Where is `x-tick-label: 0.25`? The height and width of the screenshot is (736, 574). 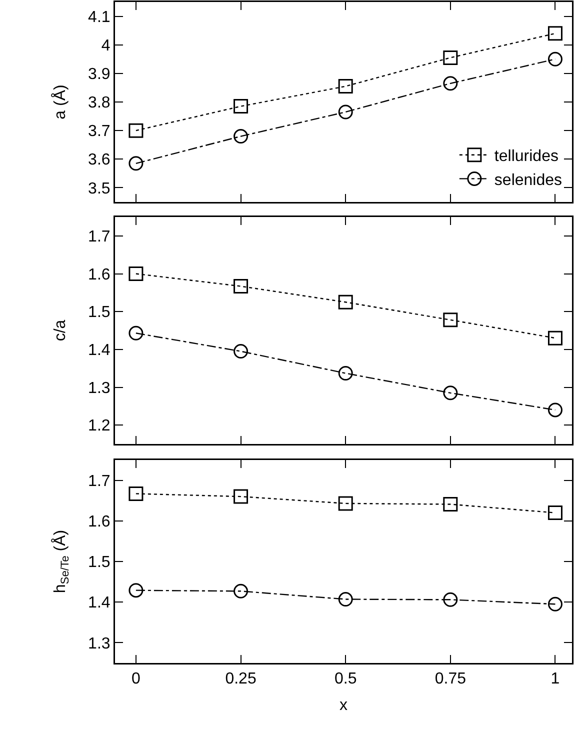
x-tick-label: 0.25 is located at coordinates (240, 679).